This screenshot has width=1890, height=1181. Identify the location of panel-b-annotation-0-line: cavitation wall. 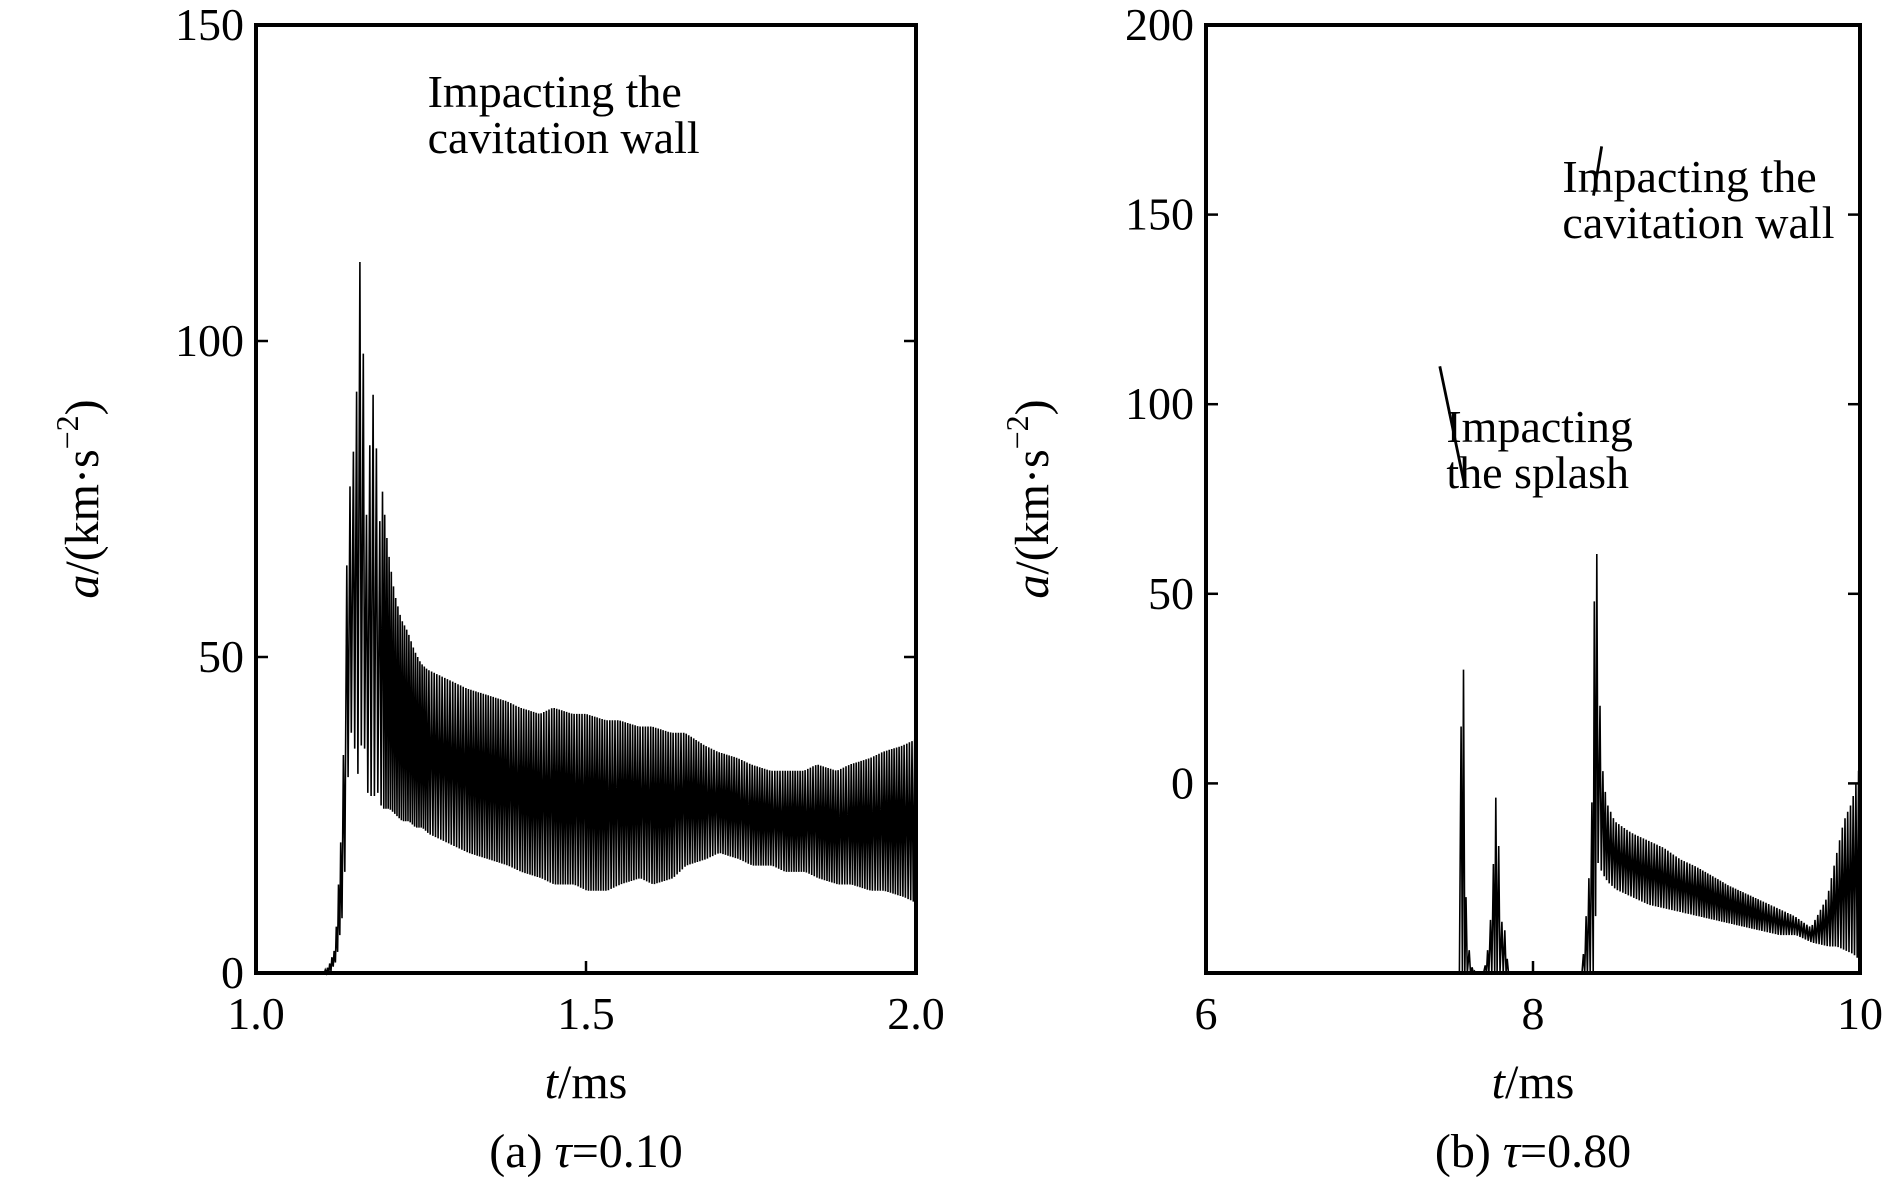
(1698, 222).